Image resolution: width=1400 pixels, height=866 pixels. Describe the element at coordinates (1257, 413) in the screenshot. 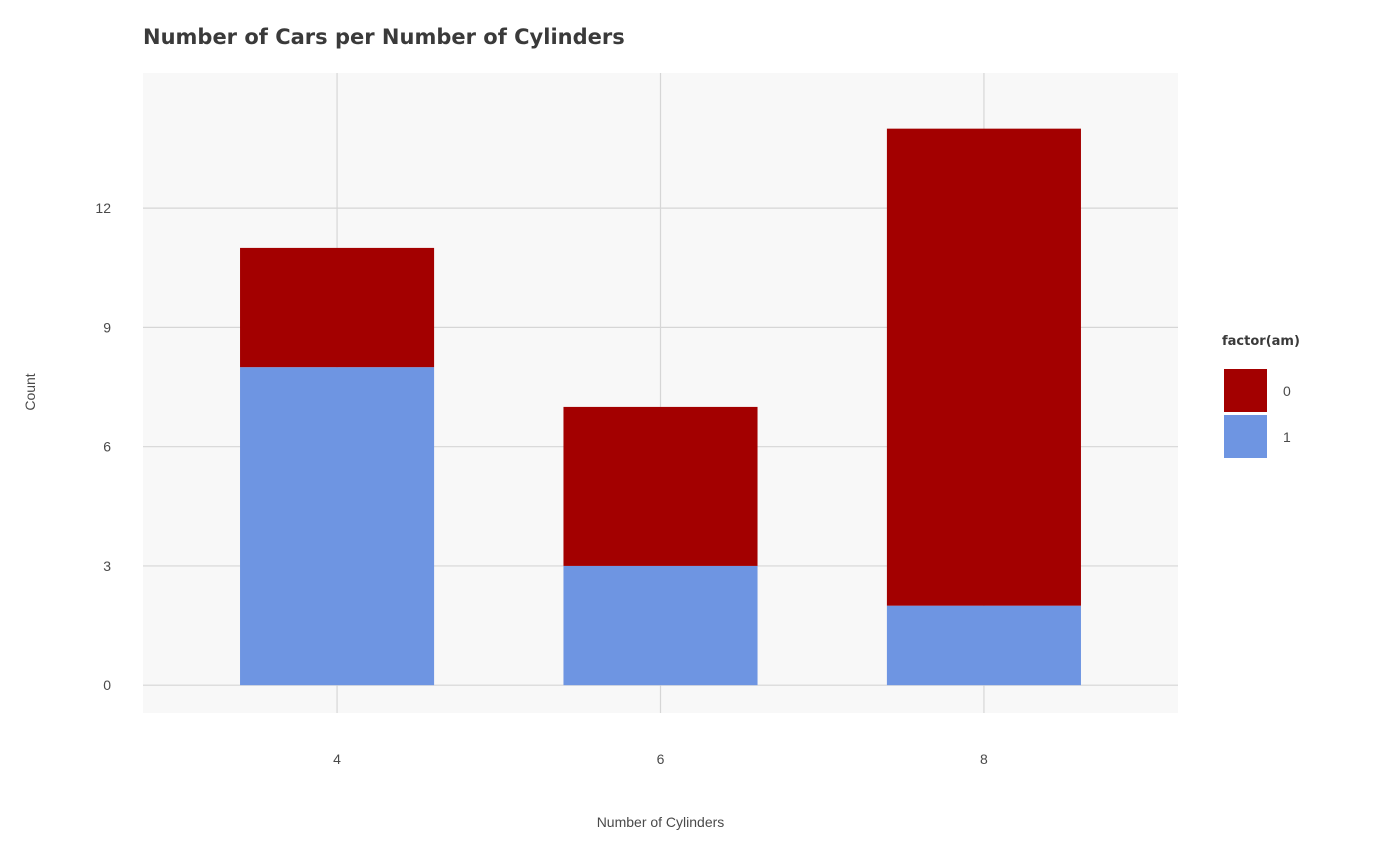

I see `legend-entries: 01` at that location.